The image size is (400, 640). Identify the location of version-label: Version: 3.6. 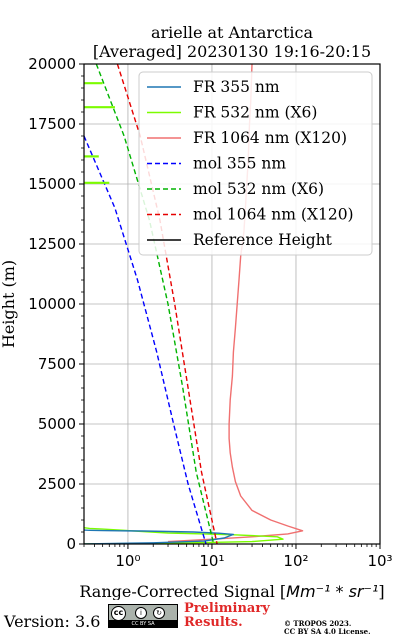
(52, 621).